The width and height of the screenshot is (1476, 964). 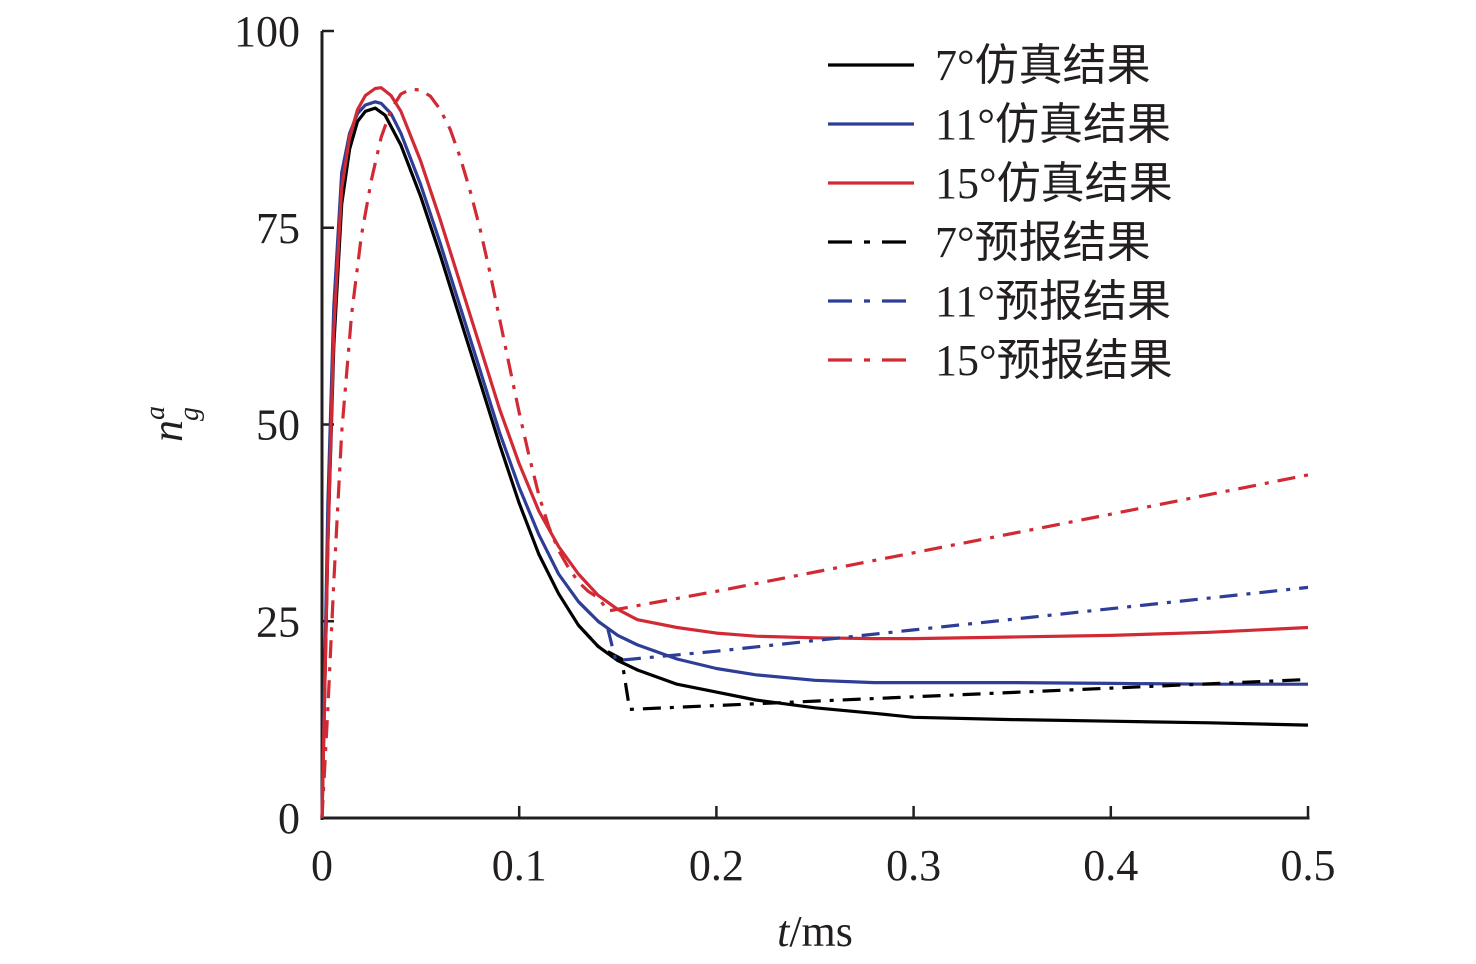 What do you see at coordinates (267, 31) in the screenshot?
I see `y-tick-label: 100` at bounding box center [267, 31].